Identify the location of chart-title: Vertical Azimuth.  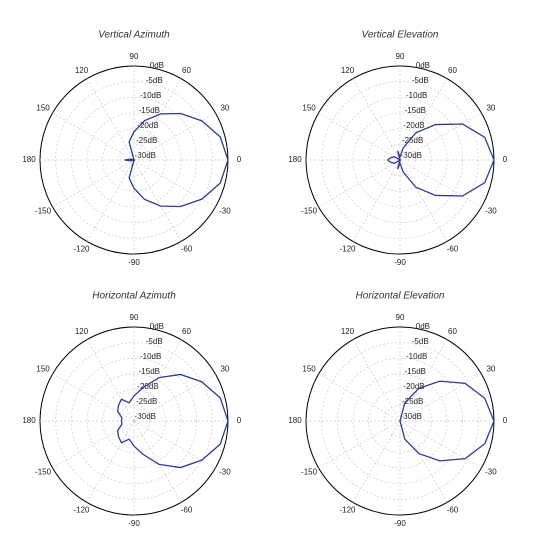
(134, 35).